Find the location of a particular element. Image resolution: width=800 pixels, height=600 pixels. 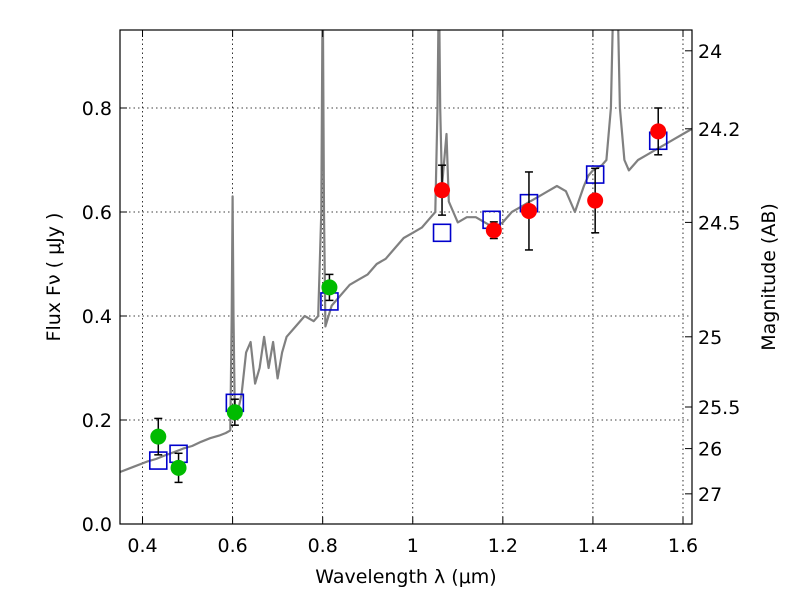

y-tick-label: 0.8 is located at coordinates (97, 109).